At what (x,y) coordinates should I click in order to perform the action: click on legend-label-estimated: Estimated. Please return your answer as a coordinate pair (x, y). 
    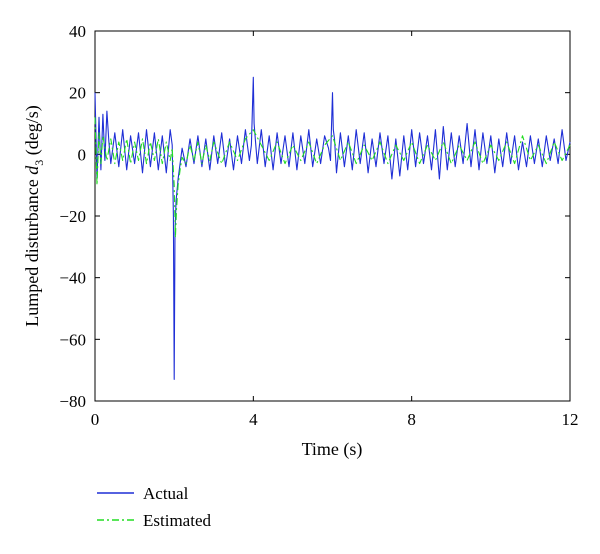
    Looking at the image, I should click on (177, 520).